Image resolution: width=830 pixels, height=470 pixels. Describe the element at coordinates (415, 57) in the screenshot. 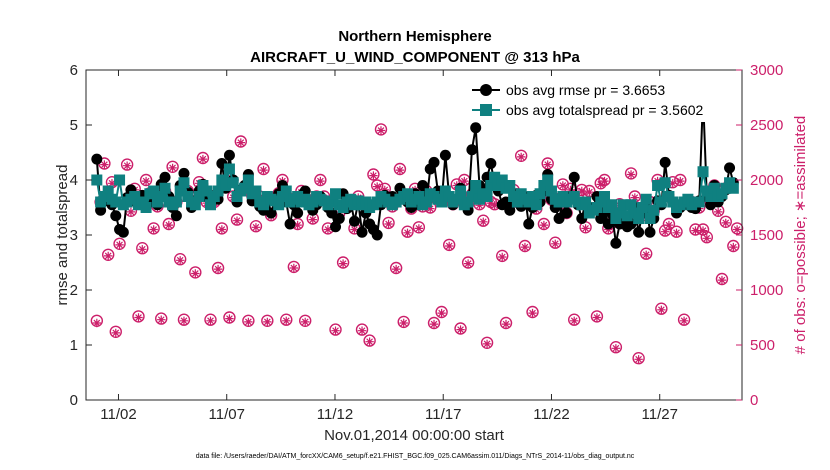

I see `chart-subtitle: AIRCRAFT_U_WIND_COMPONENT @ 313 hPa` at that location.